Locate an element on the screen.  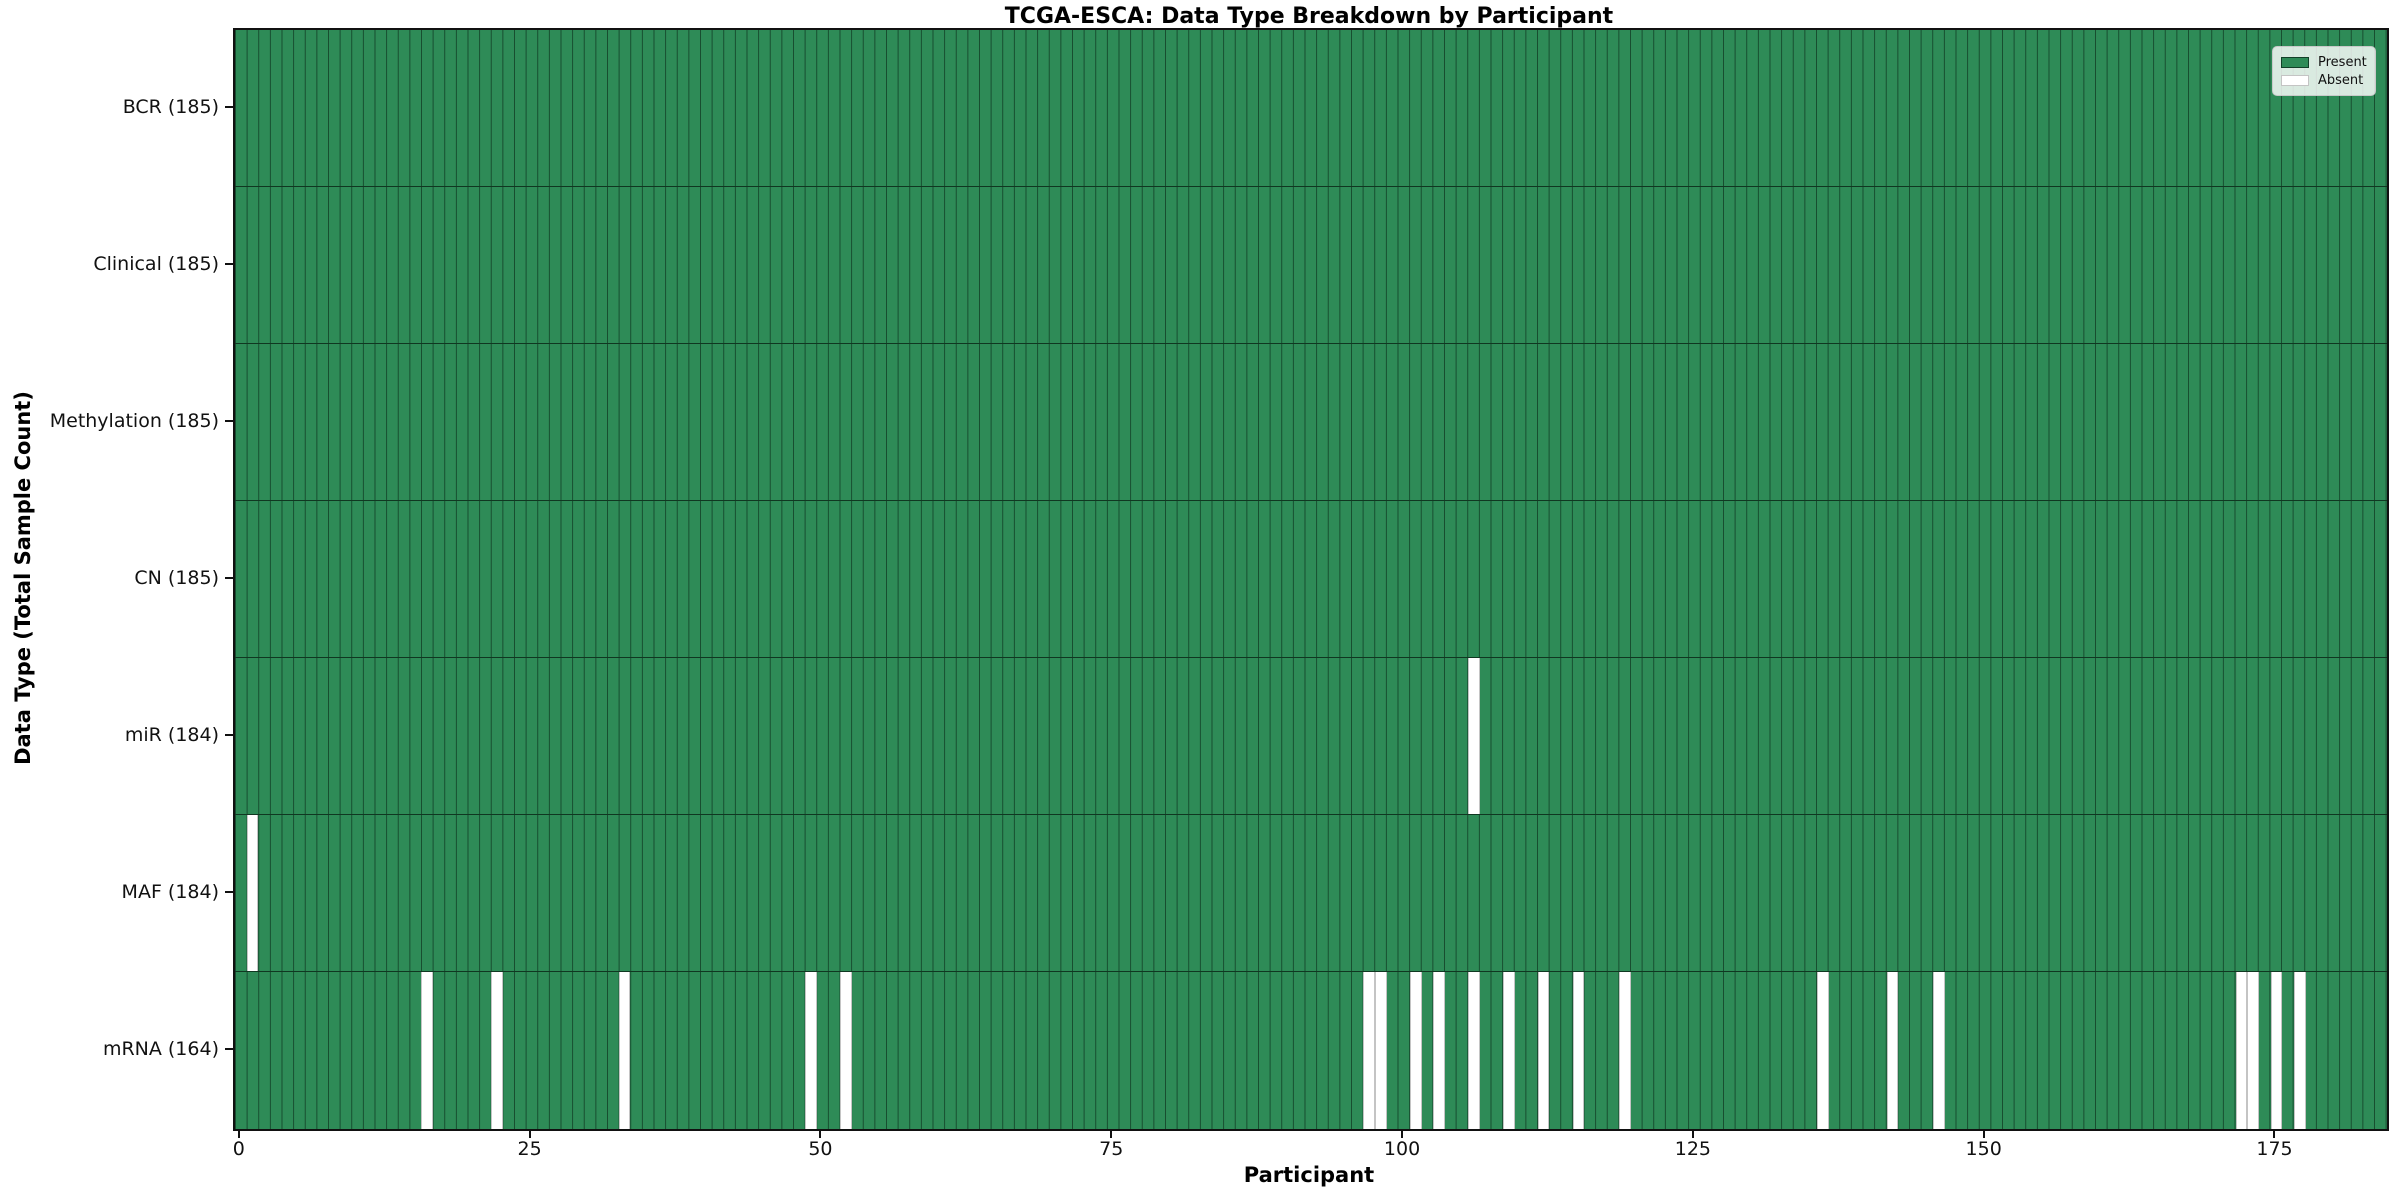
x-tick-label-175: 175 is located at coordinates (2274, 1149).